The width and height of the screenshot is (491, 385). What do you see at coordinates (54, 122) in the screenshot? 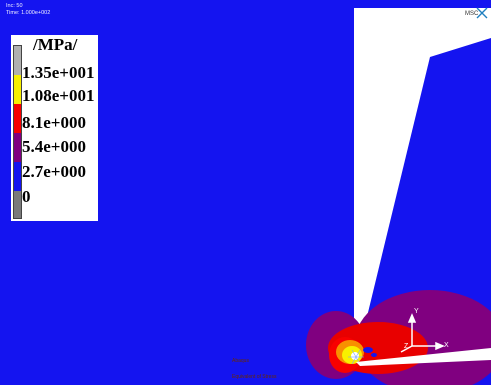
I see `legend-label: 8.1e+000` at bounding box center [54, 122].